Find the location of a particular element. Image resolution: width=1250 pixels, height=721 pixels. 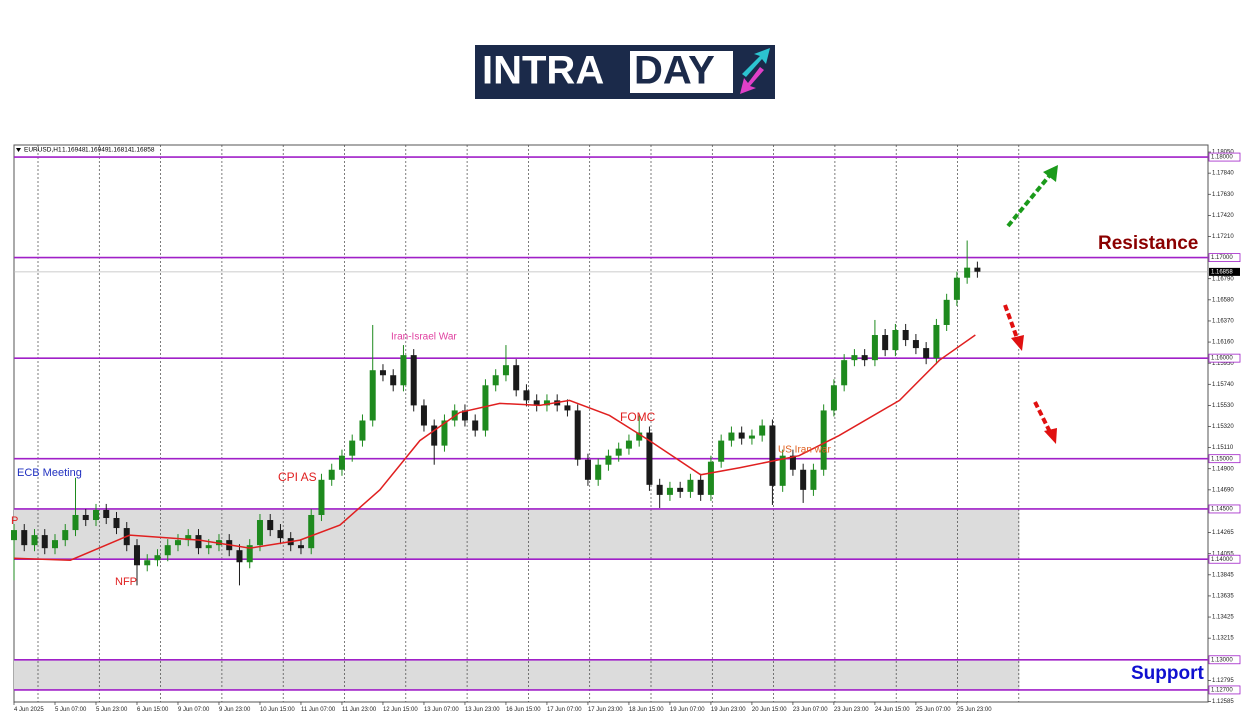

y-tick-label: 1.17630 is located at coordinates (1223, 195).